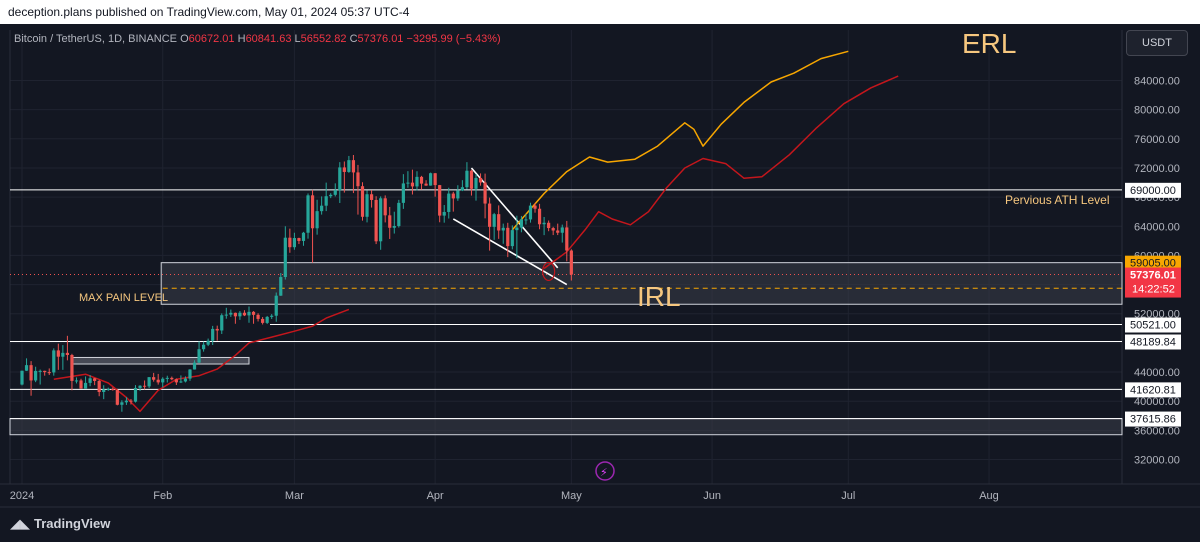  I want to click on time-tick-label: Feb, so click(162, 496).